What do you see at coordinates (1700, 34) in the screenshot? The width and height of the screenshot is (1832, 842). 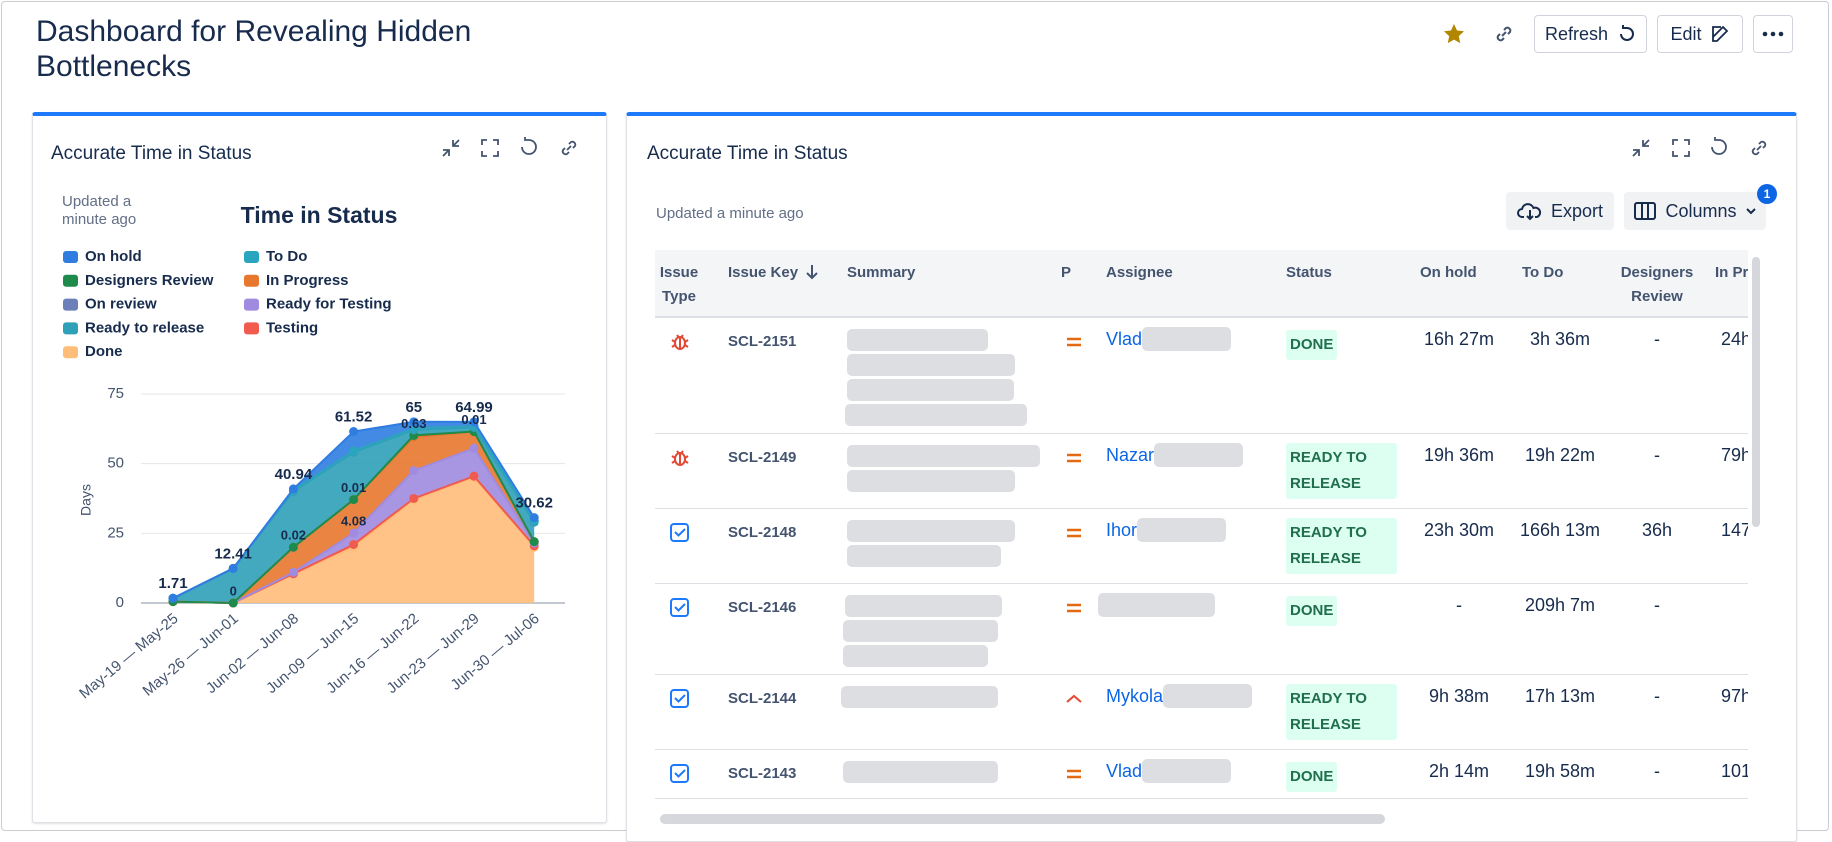 I see `edit-button: Edit` at bounding box center [1700, 34].